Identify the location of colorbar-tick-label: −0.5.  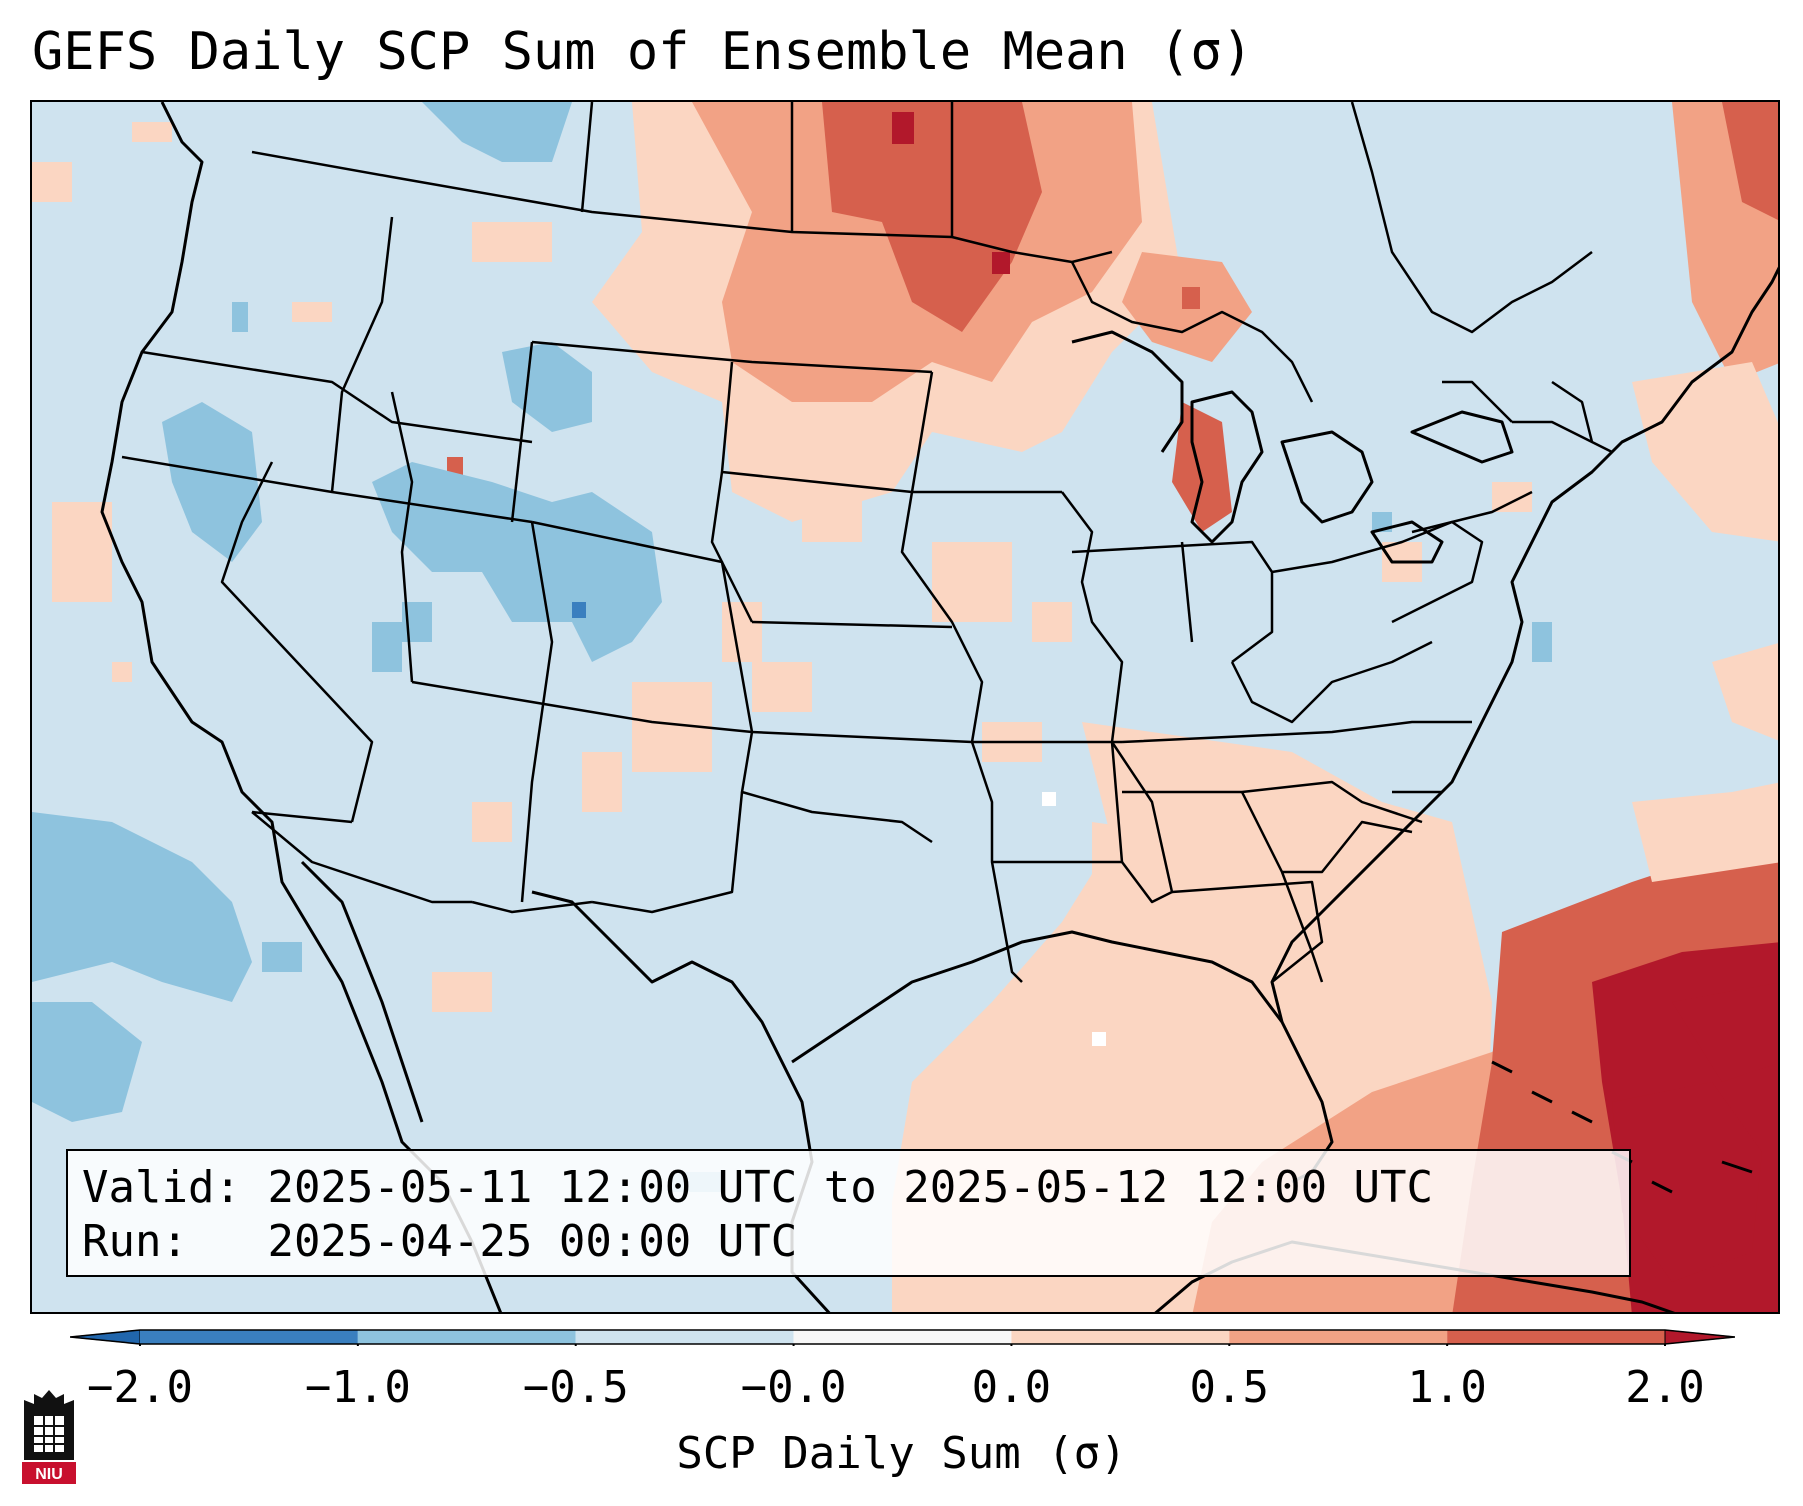
(575, 1387).